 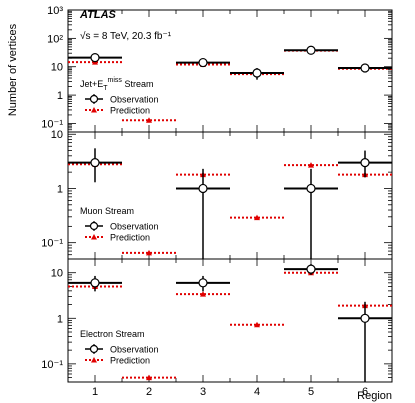 I want to click on x-tick-label: 6, so click(x=365, y=392).